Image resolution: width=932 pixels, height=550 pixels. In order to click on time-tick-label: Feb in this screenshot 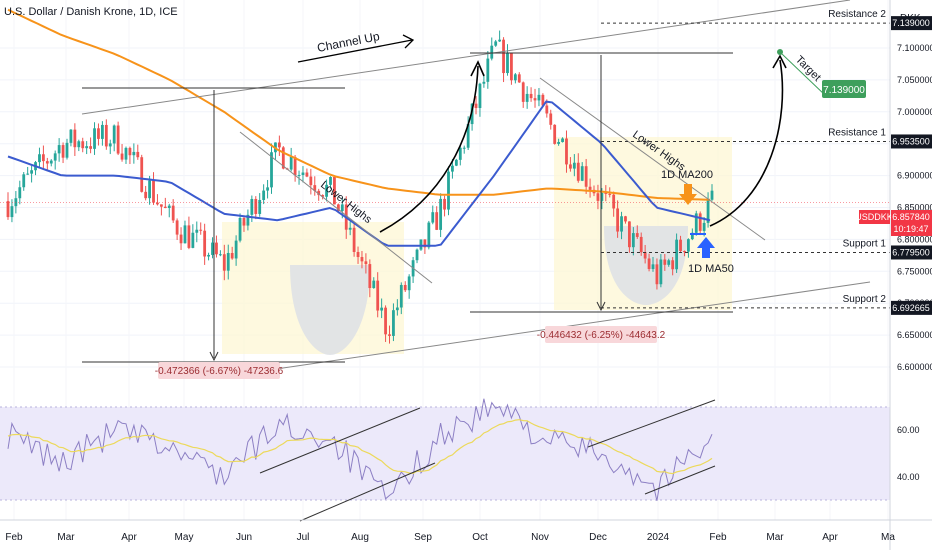, I will do `click(718, 537)`.